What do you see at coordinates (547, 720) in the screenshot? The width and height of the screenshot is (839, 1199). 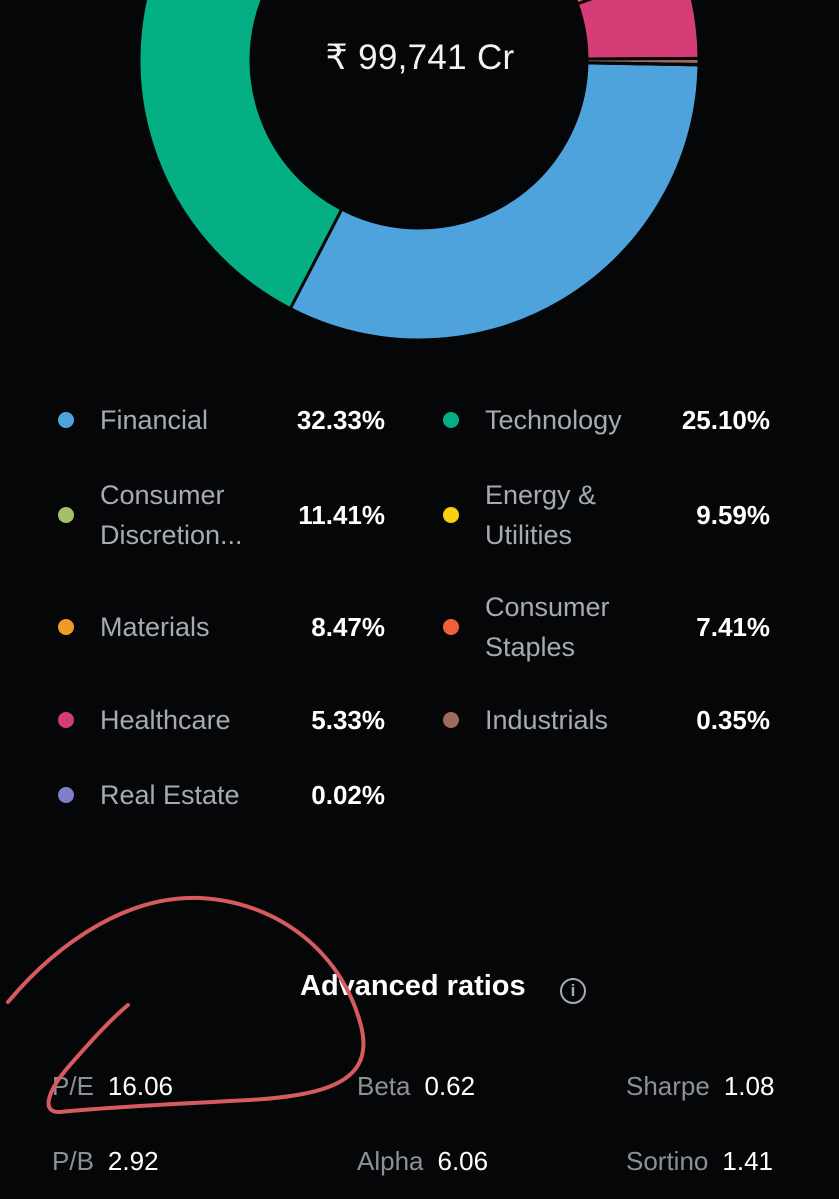 I see `legend-name: Industrials` at bounding box center [547, 720].